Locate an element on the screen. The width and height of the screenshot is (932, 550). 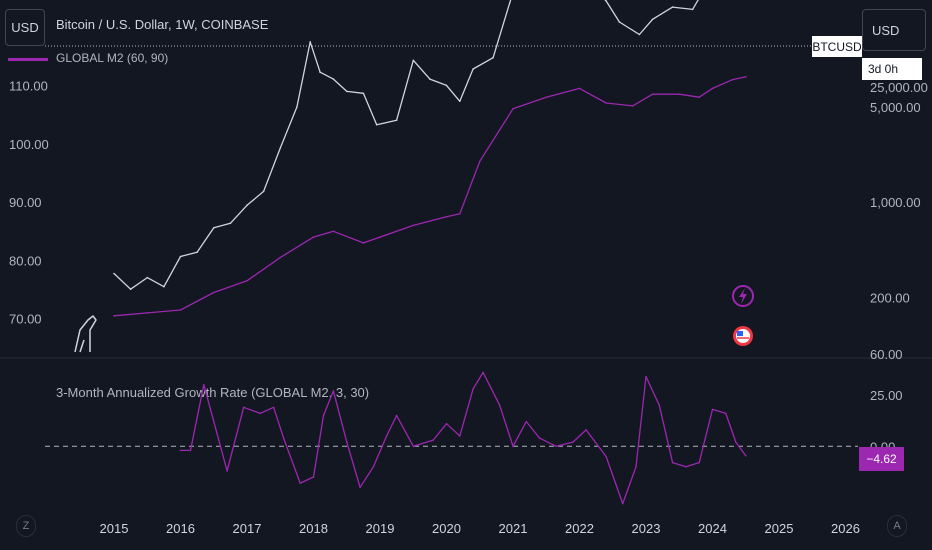
x-axis-tick-label: 2017 is located at coordinates (247, 528).